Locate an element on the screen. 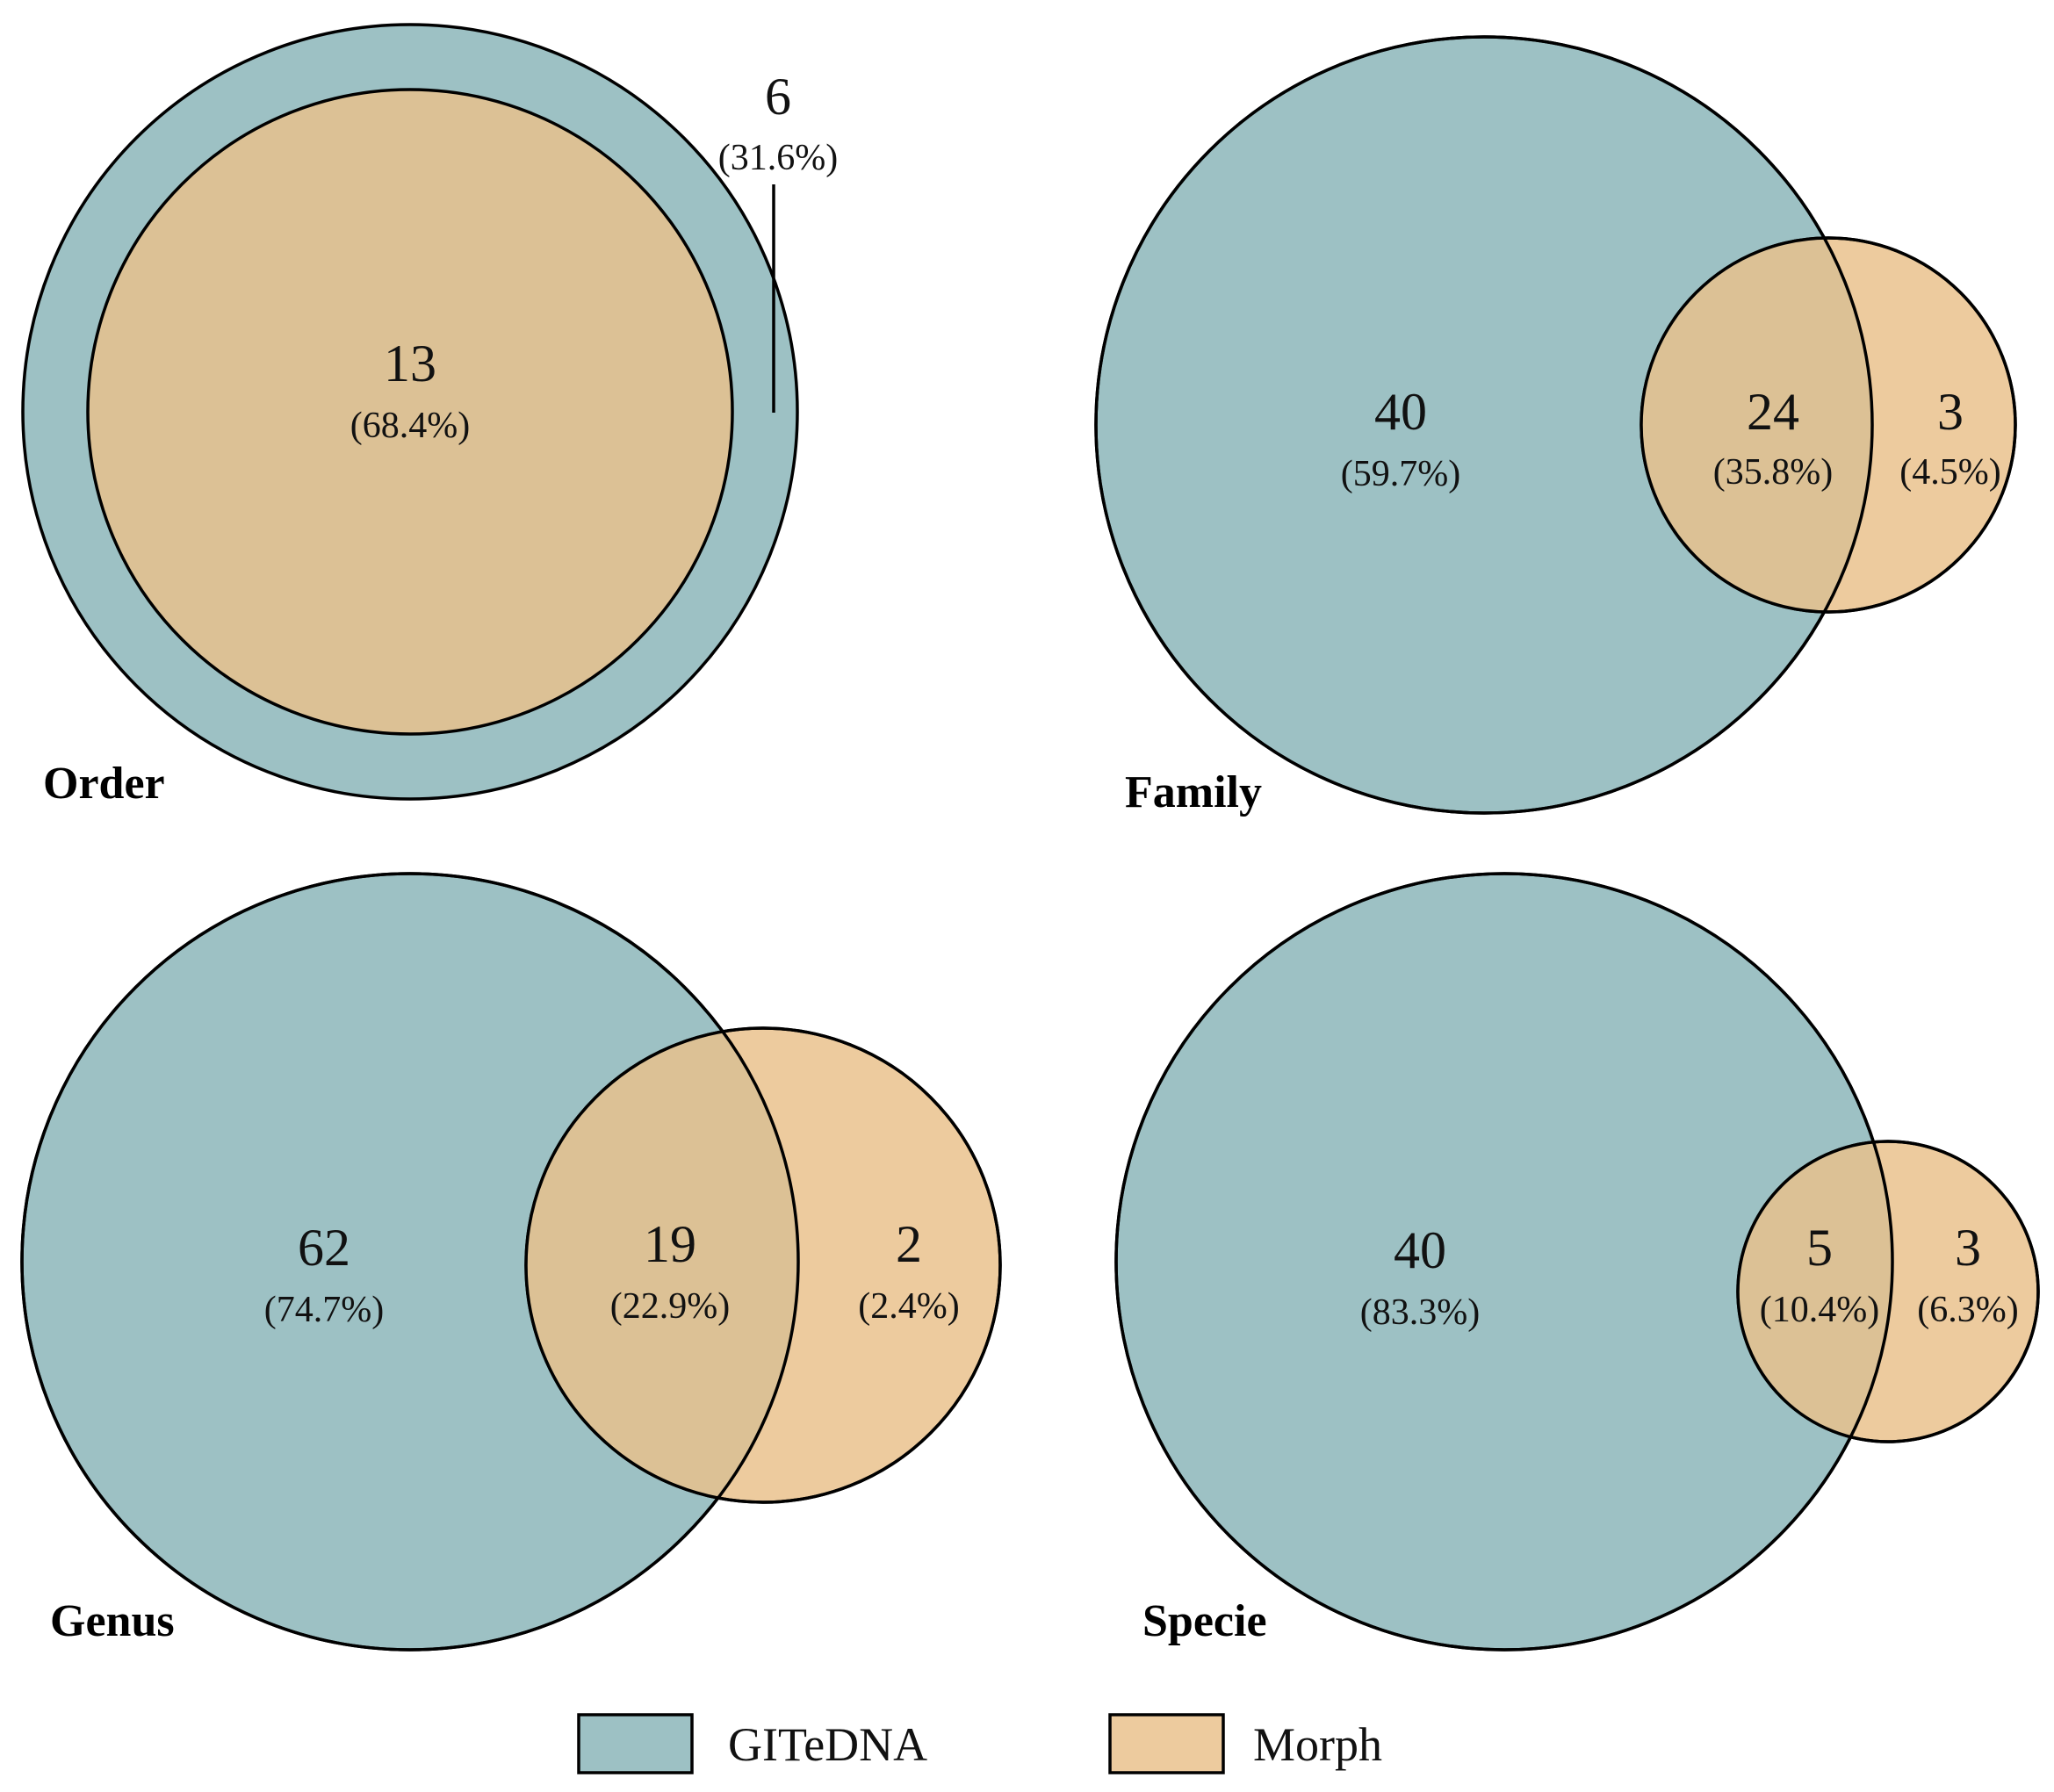 This screenshot has height=1792, width=2054. specie-morph-only-count: 3 is located at coordinates (1968, 1248).